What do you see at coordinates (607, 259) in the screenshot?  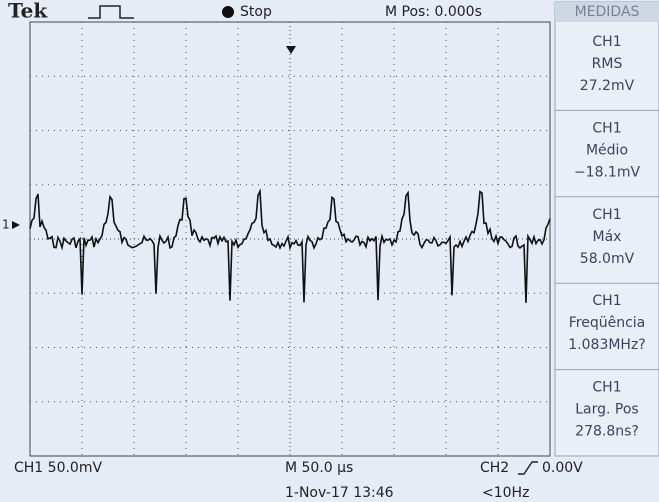 I see `menu-value: 58.0mV` at bounding box center [607, 259].